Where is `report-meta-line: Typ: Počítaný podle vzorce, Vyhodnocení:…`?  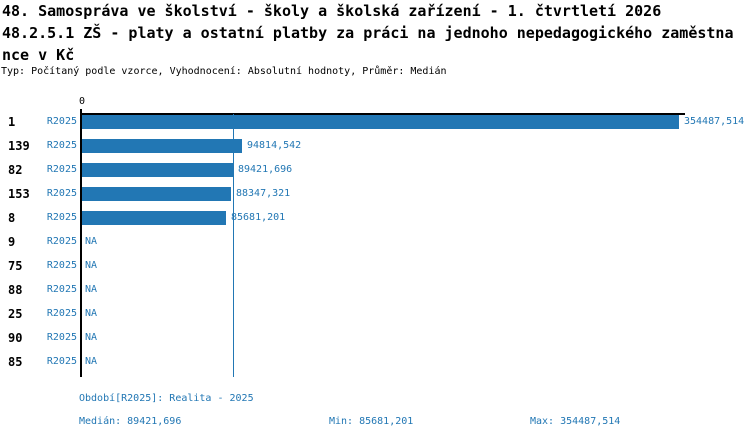
report-meta-line: Typ: Počítaný podle vzorce, Vyhodnocení:… is located at coordinates (224, 71).